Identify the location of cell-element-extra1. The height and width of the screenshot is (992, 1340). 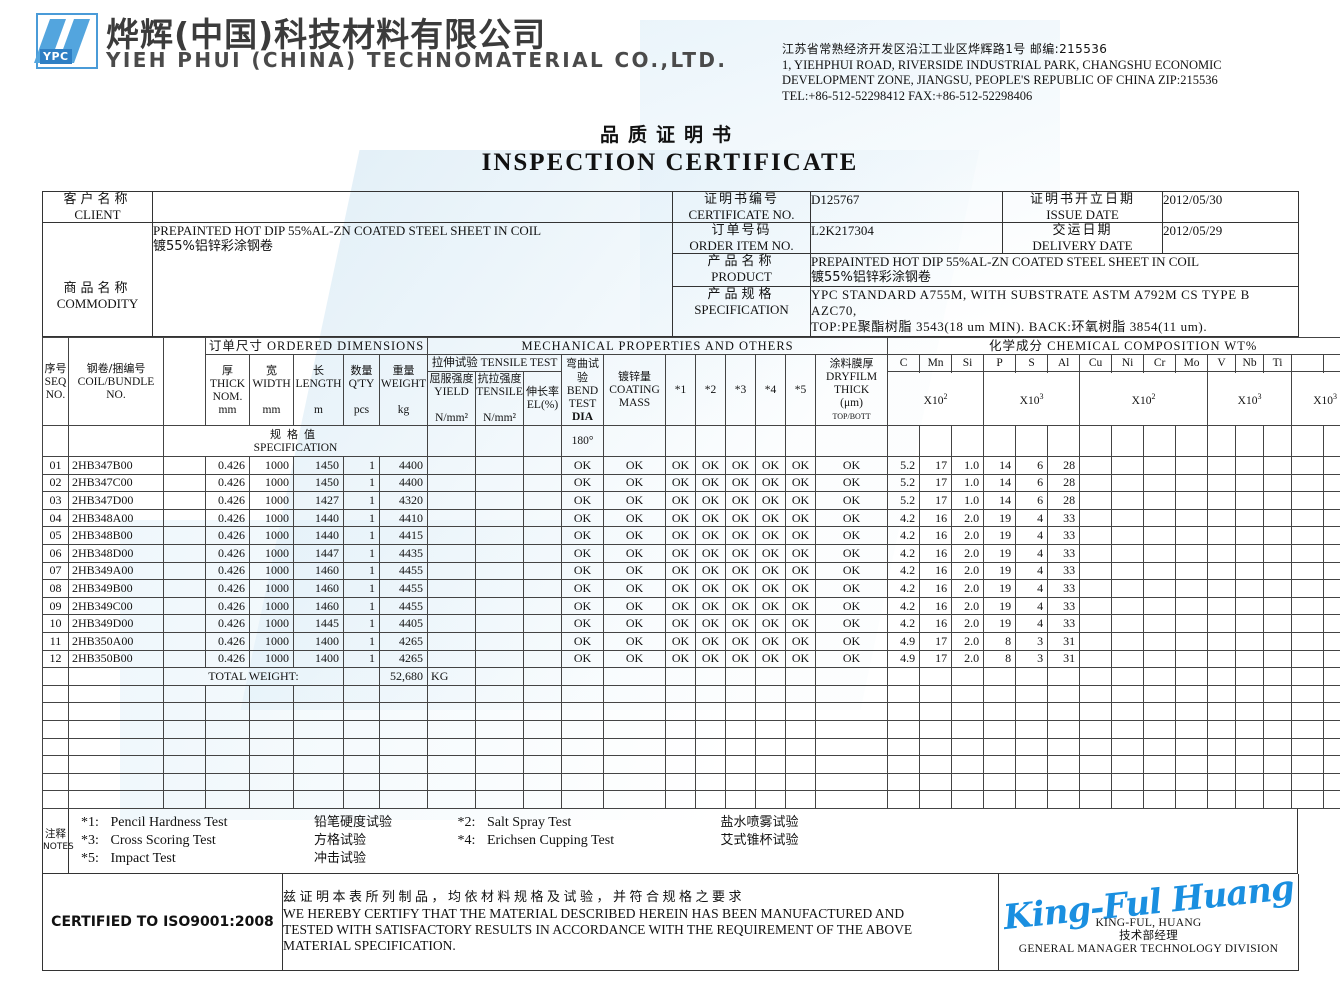
(1308, 500).